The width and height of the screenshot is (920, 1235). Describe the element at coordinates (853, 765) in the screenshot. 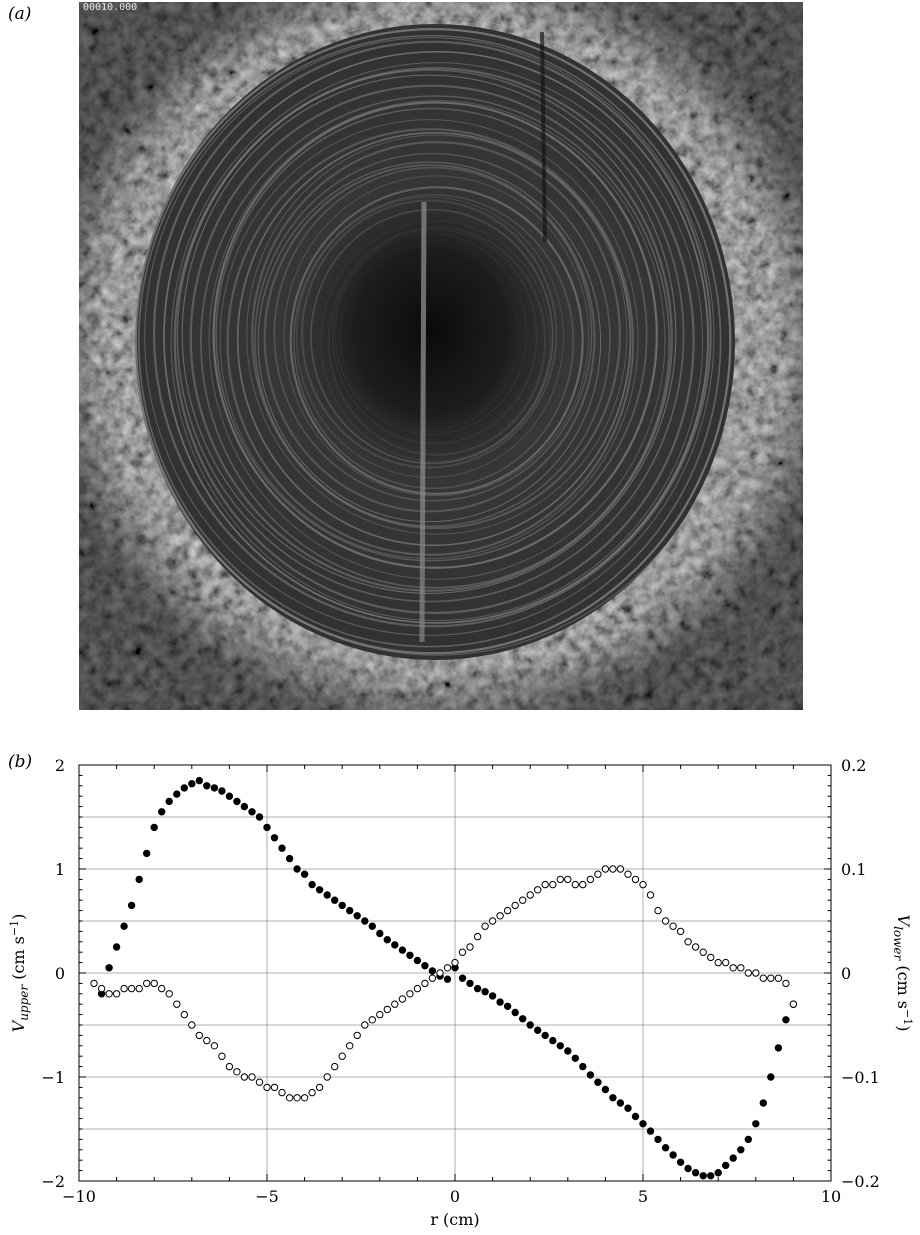

I see `y-right-tick-label: 0.2` at that location.